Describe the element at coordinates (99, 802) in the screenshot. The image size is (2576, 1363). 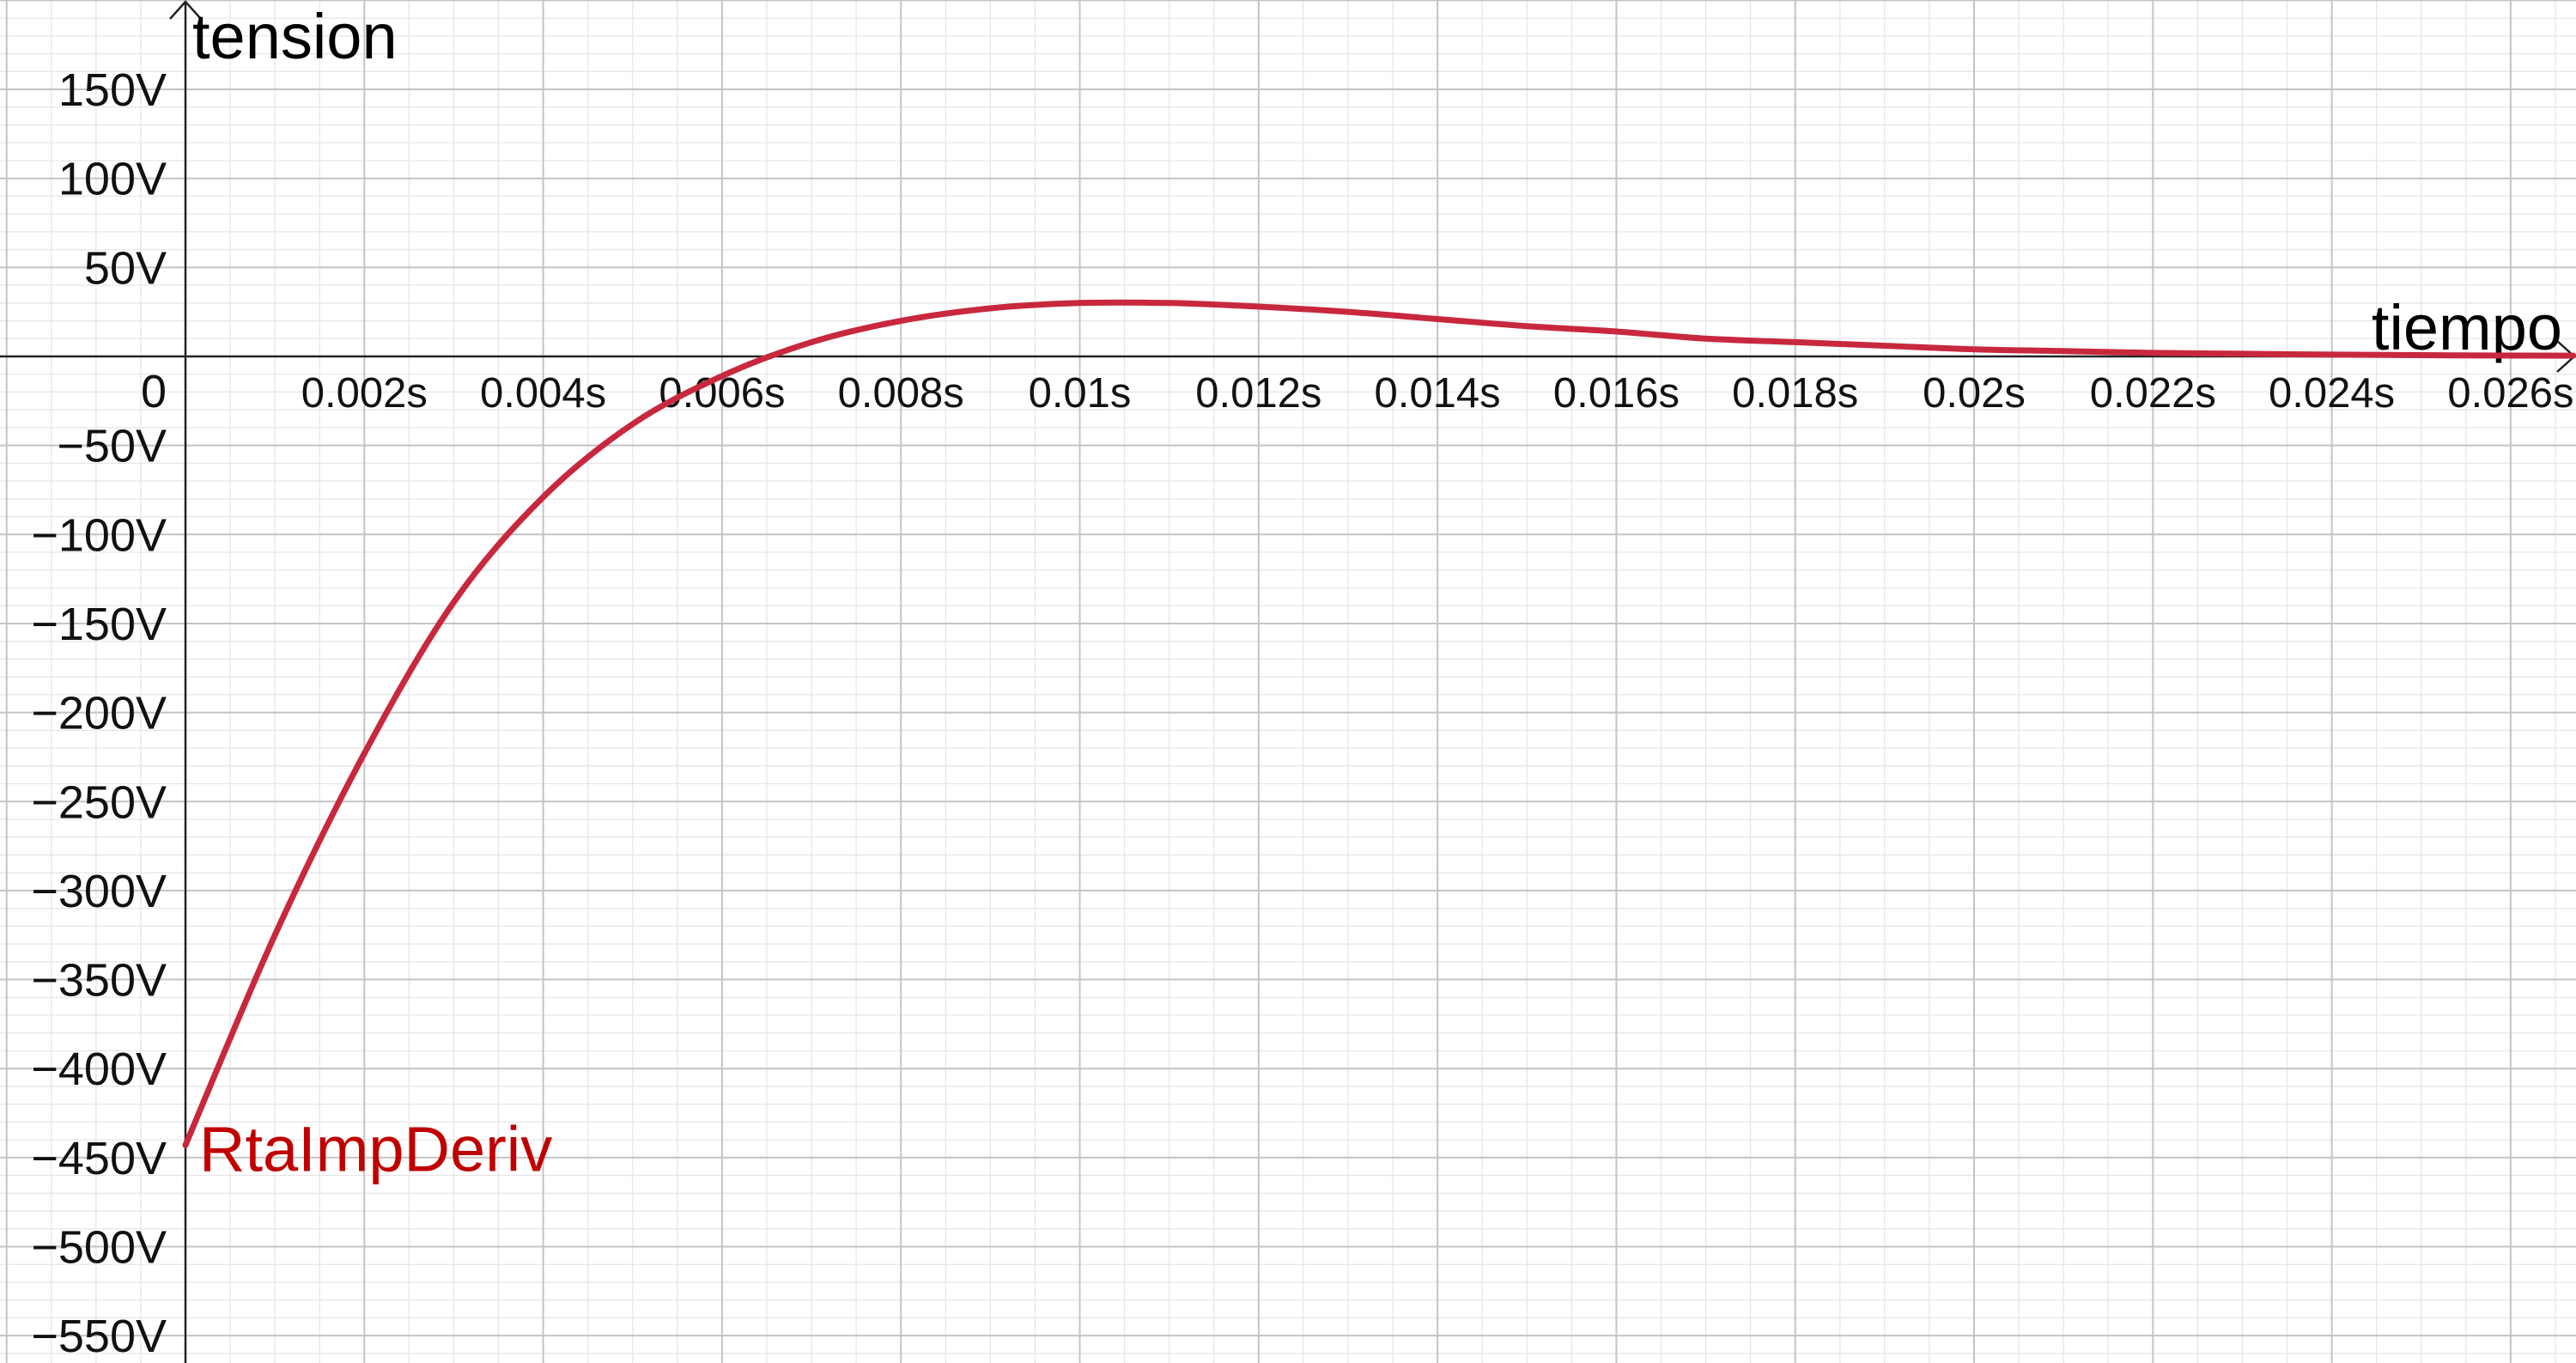
I see `y-tick-label: −250V` at that location.